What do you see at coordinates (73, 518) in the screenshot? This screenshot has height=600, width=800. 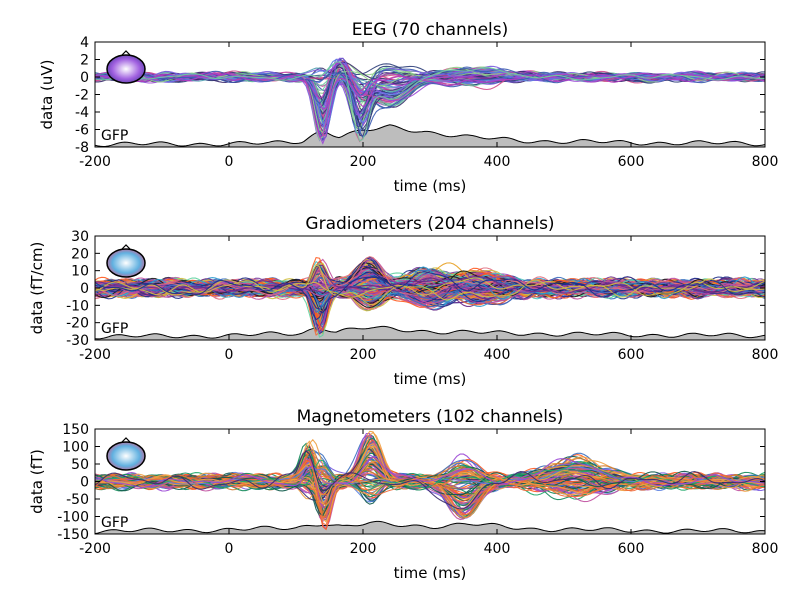 I see `y-tick-label: -100` at bounding box center [73, 518].